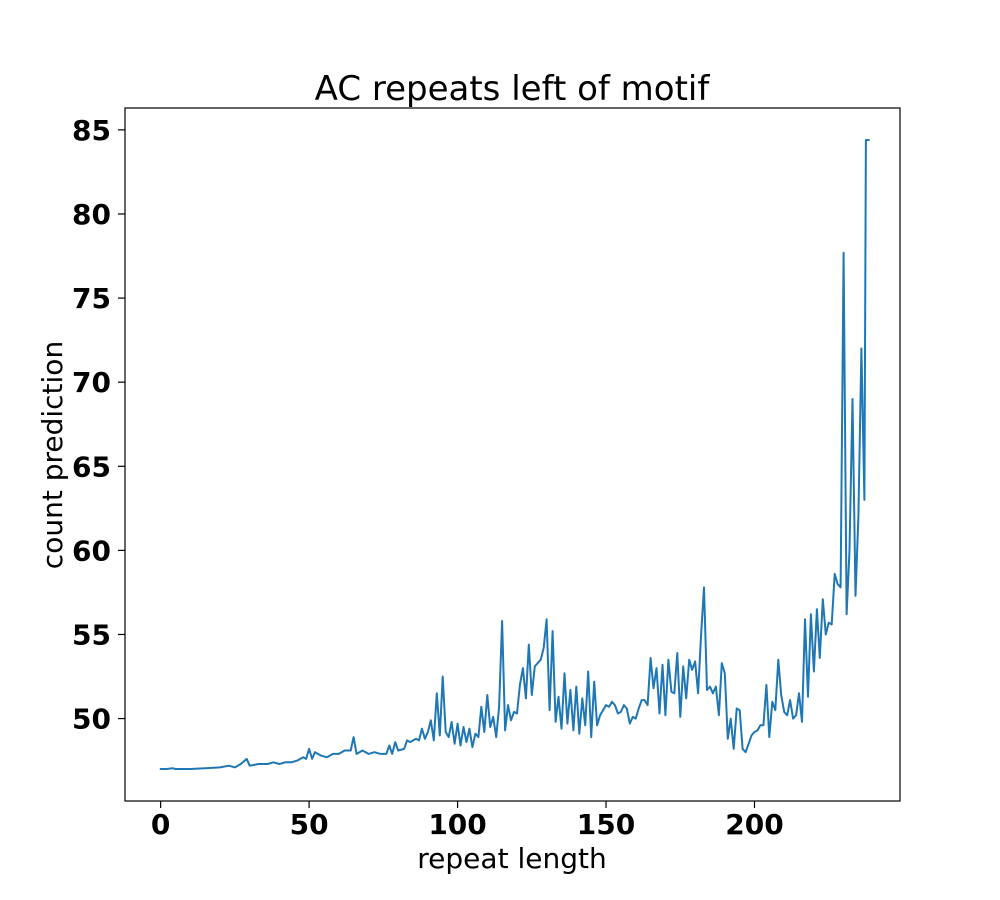 This screenshot has height=900, width=1000. Describe the element at coordinates (513, 89) in the screenshot. I see `chart-title: AC repeats left of motif` at that location.